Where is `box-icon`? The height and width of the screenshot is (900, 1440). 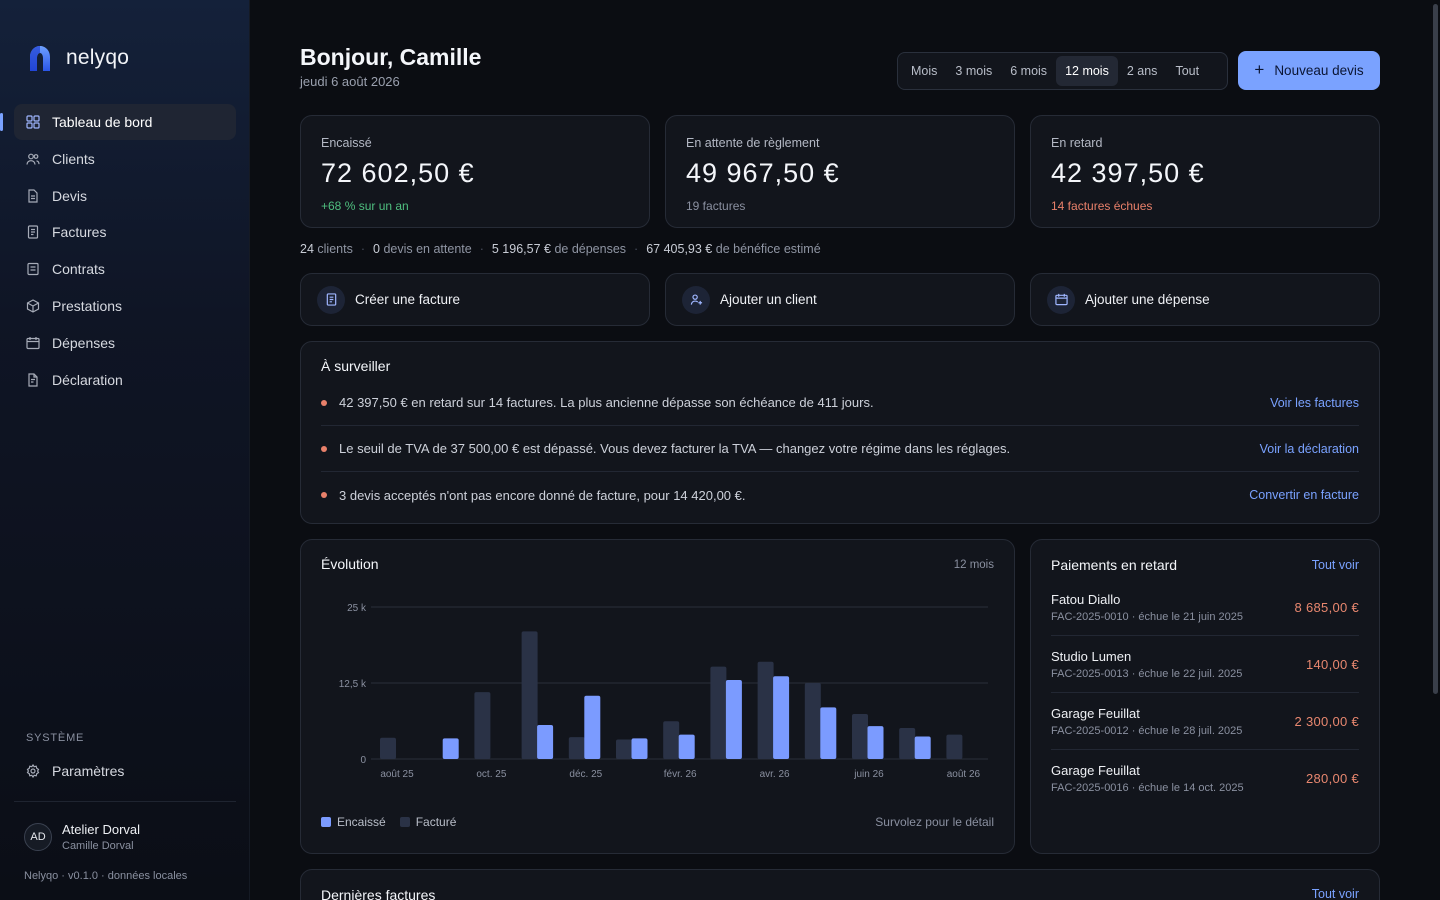 box-icon is located at coordinates (33, 306).